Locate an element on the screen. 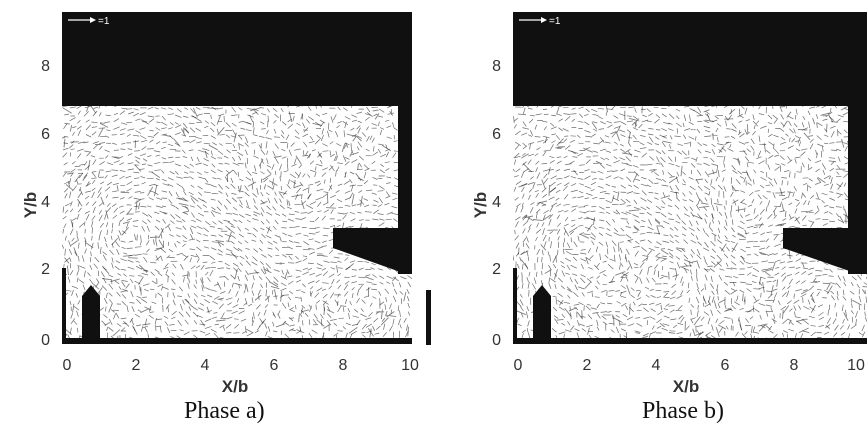  panel-a-y-ticks: 0 2 4 6 8 is located at coordinates (45, 203).